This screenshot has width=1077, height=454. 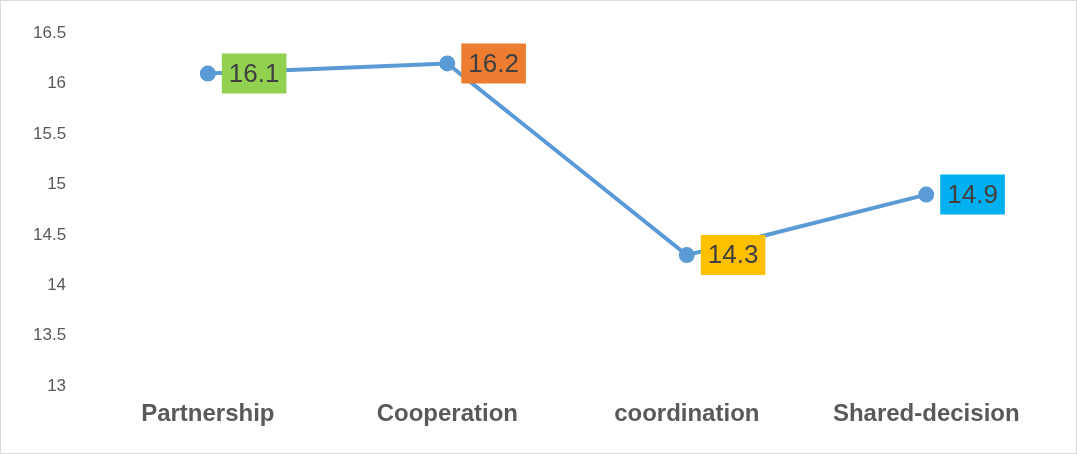 I want to click on y-tick-label: 15, so click(x=57, y=184).